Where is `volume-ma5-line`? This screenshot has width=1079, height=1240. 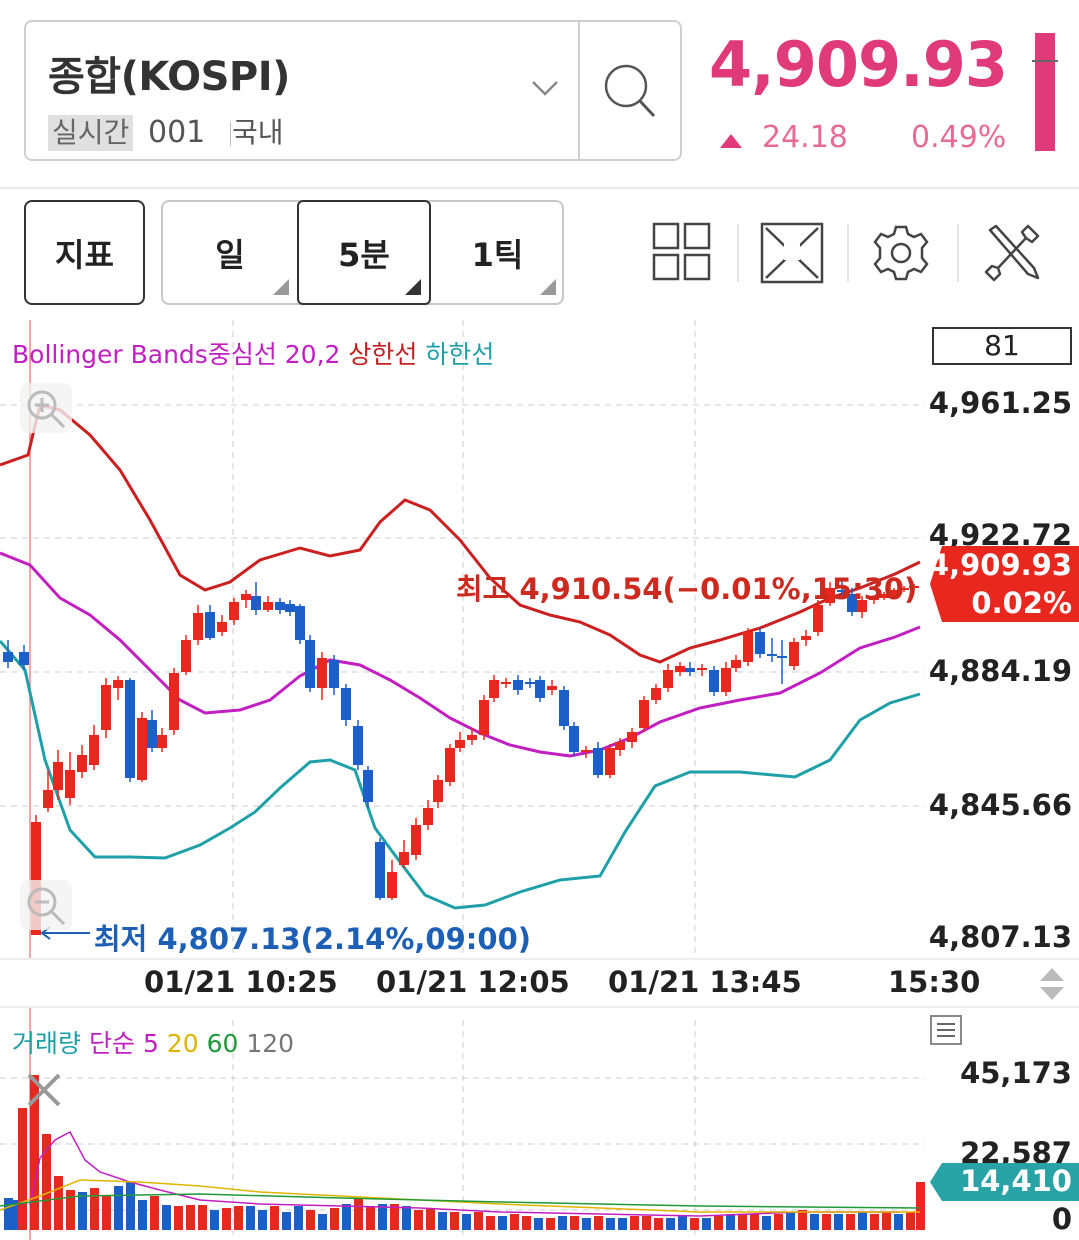
volume-ma5-line is located at coordinates (464, 1173).